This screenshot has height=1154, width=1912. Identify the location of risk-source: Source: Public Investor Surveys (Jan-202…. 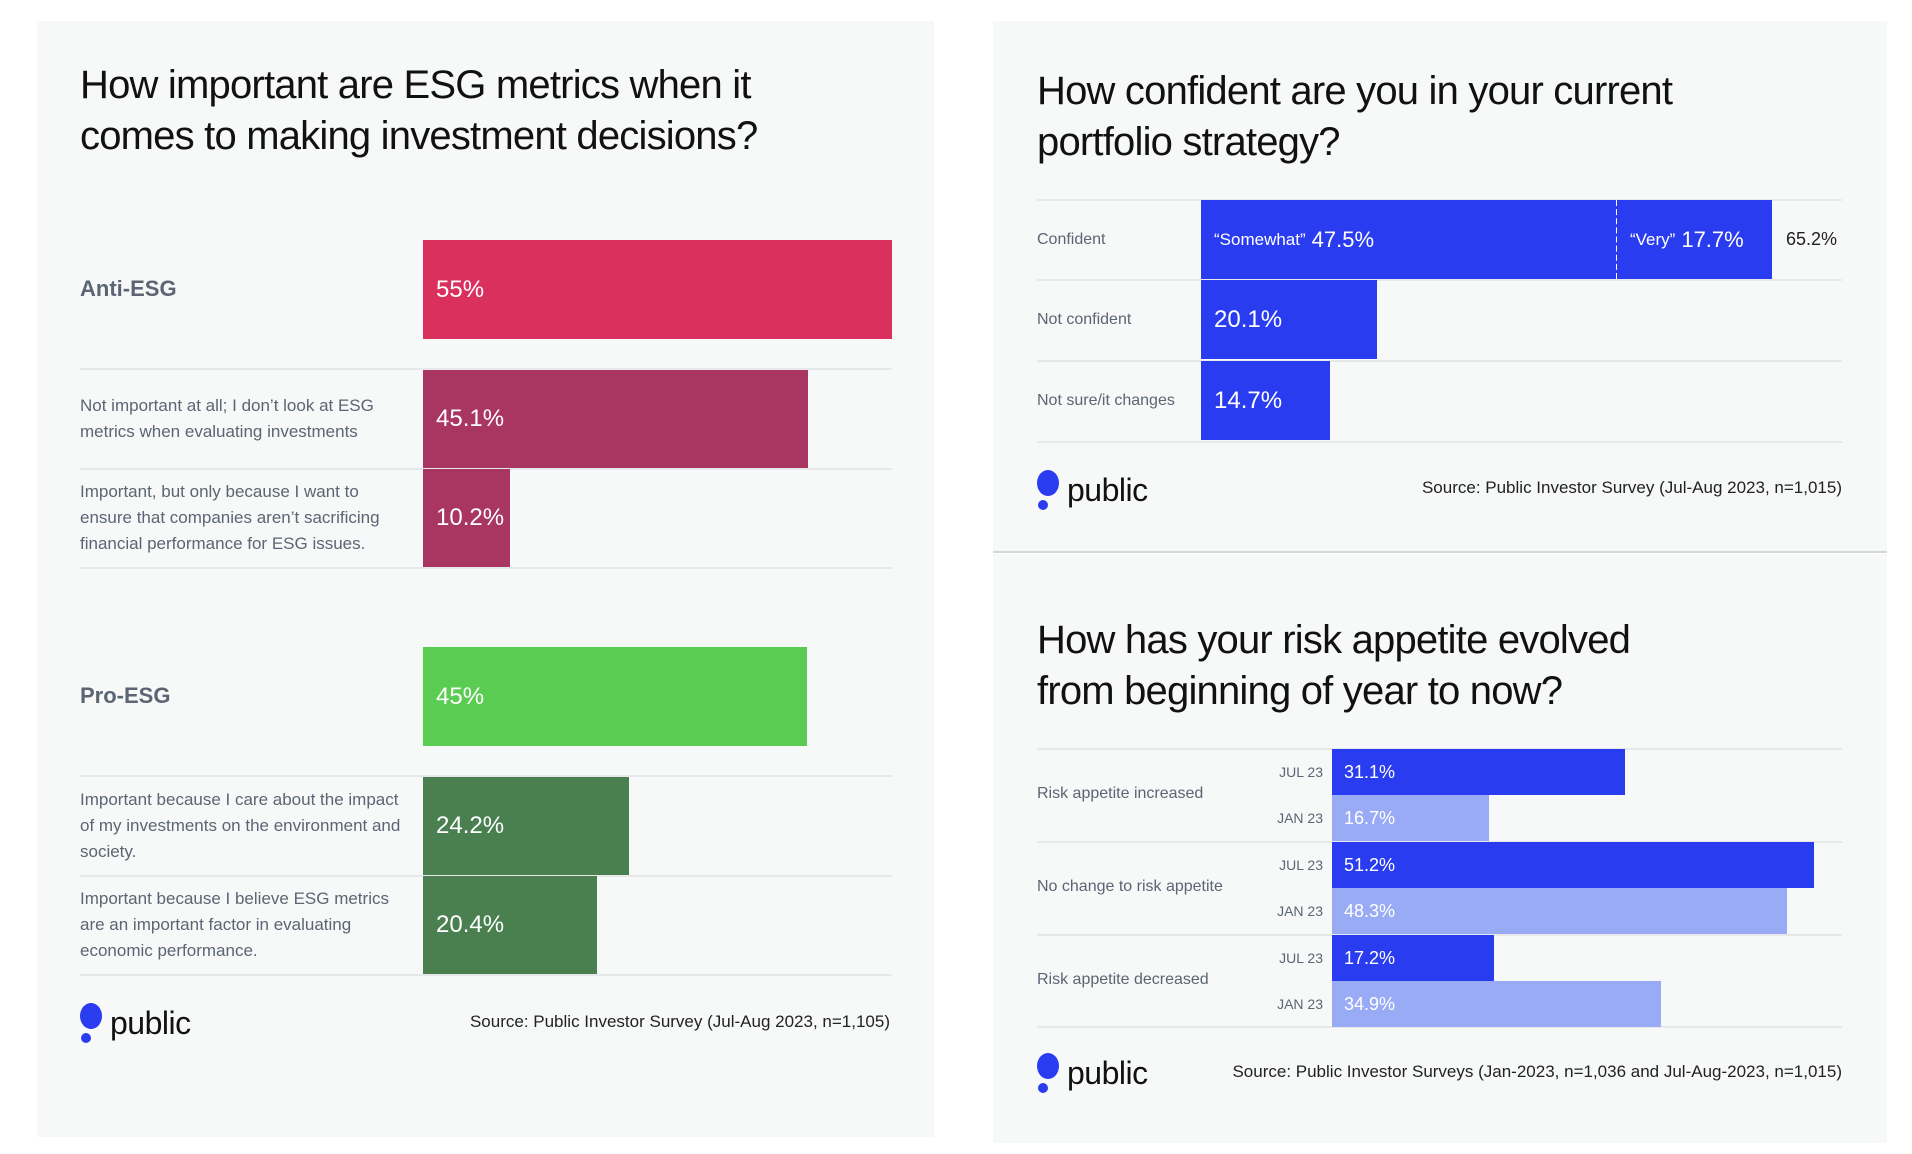
(1537, 1071).